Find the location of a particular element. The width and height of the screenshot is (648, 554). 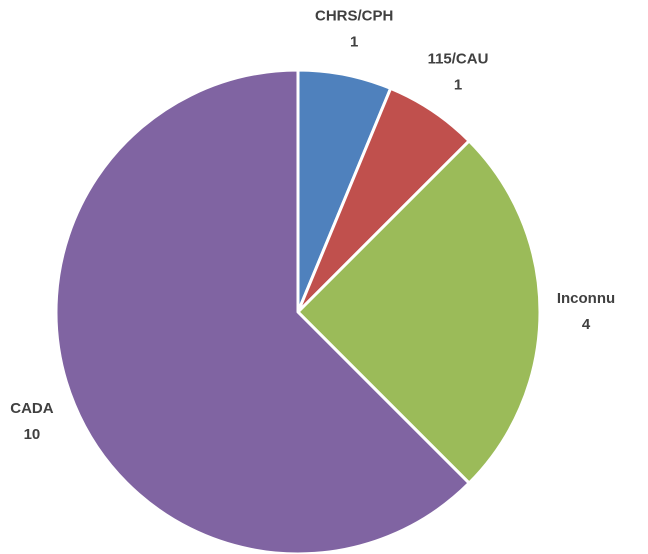

slice-value: 10 is located at coordinates (32, 434).